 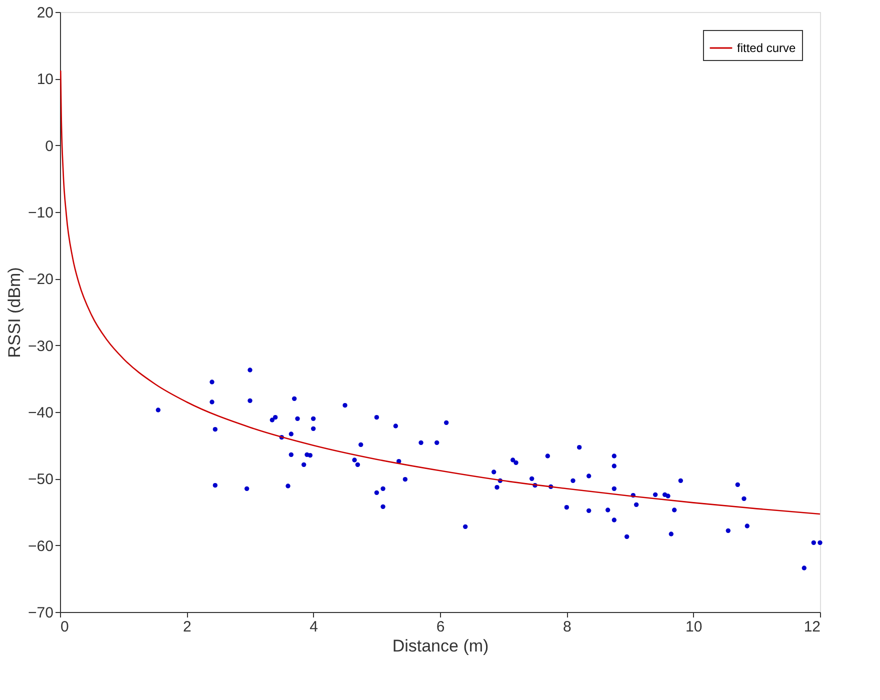 What do you see at coordinates (41, 213) in the screenshot?
I see `y-tick-label: −10` at bounding box center [41, 213].